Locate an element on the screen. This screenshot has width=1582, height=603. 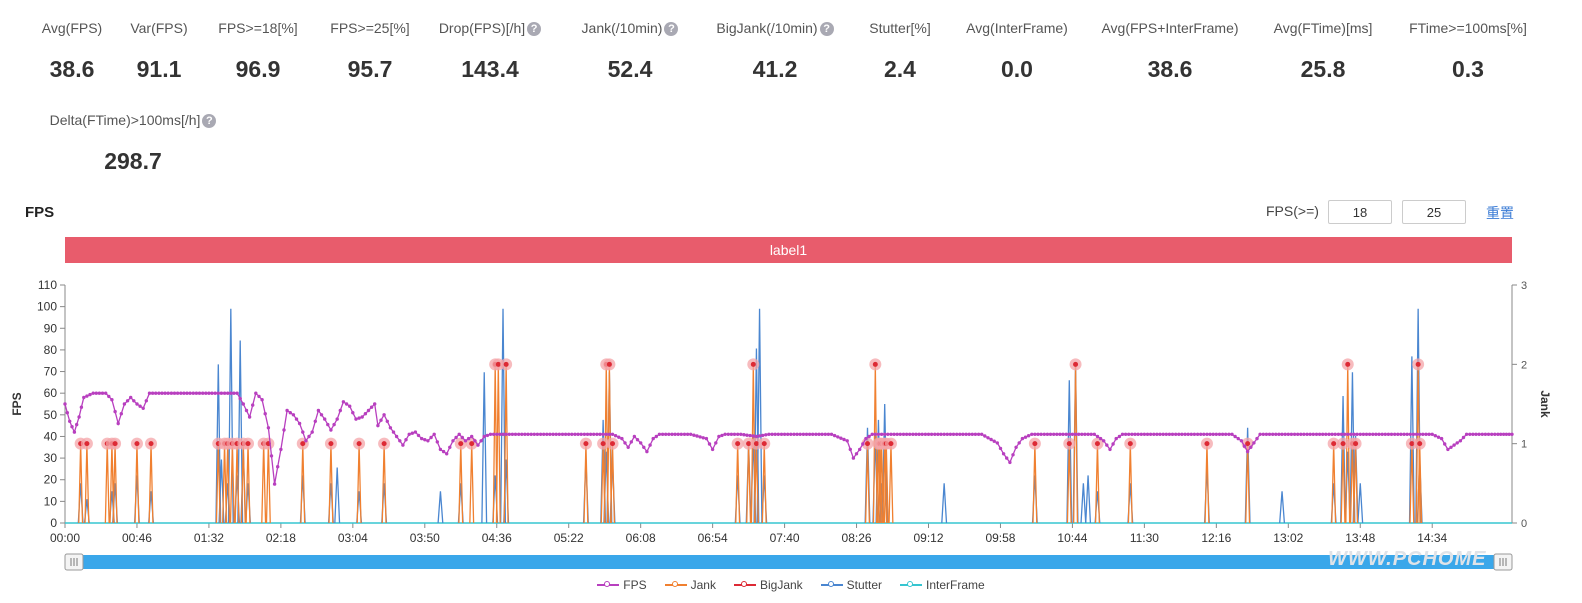
label-bar: label1 is located at coordinates (788, 250).